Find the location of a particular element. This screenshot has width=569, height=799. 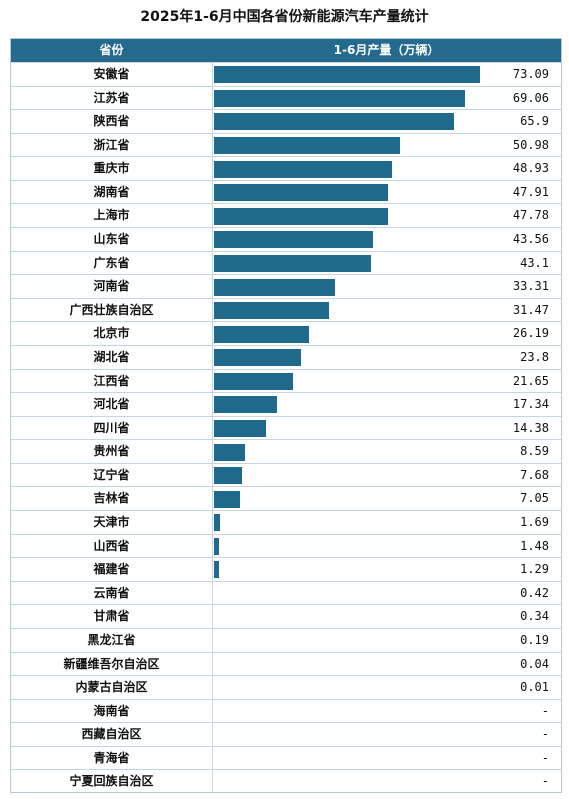

value-label: 43.1 is located at coordinates (534, 262).